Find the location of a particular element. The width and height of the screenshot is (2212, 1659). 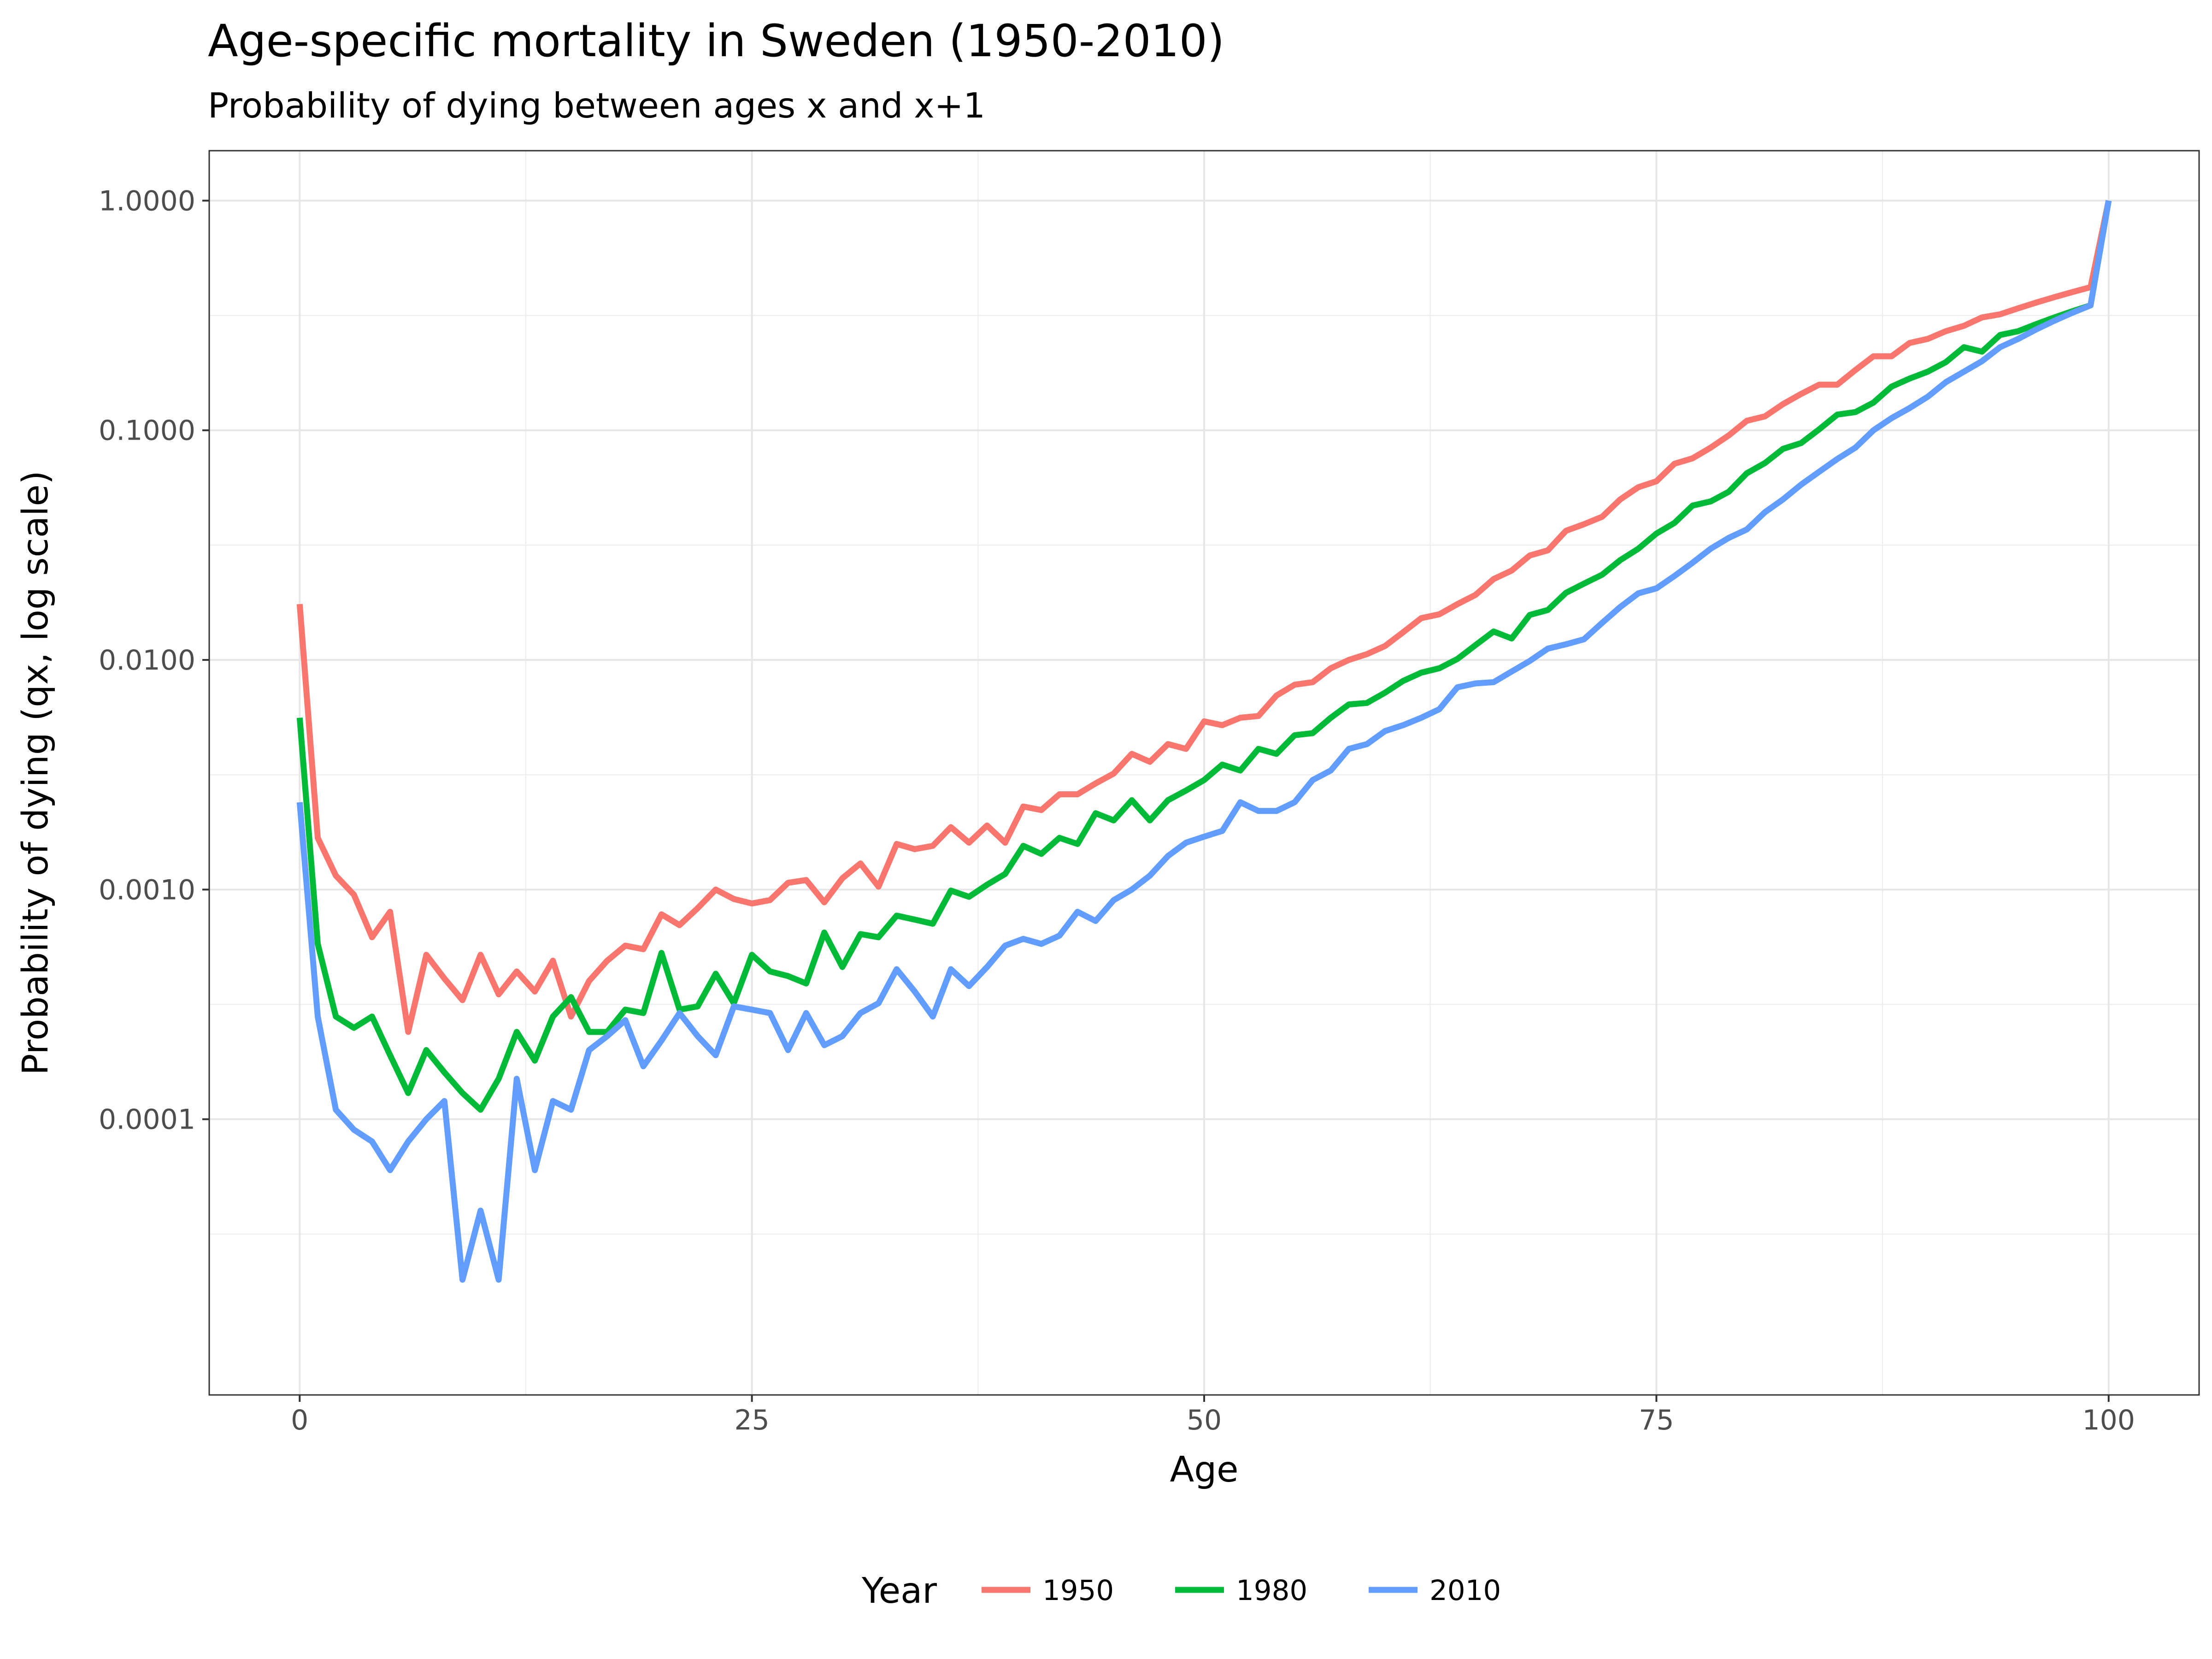

y-tick-label: 0.0010 is located at coordinates (147, 890).